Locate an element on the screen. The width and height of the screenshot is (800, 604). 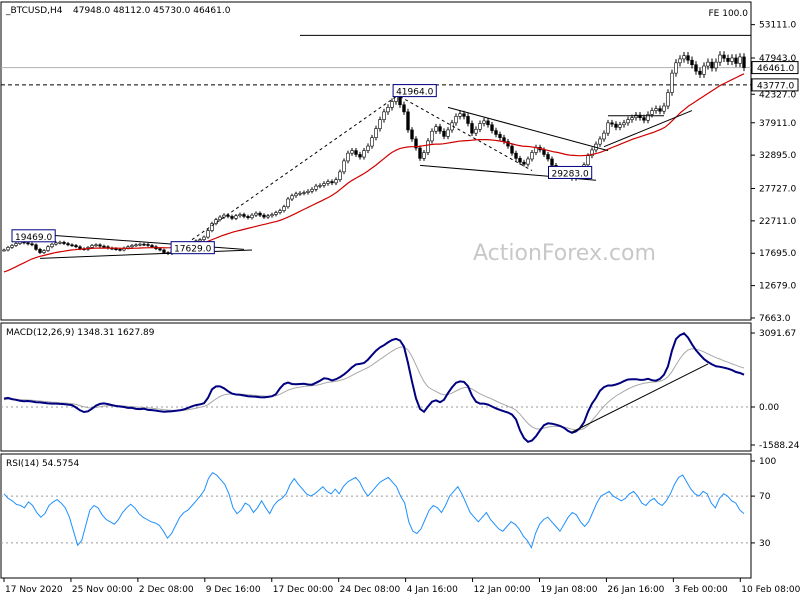
fe-label: FE 100.0 is located at coordinates (729, 14).